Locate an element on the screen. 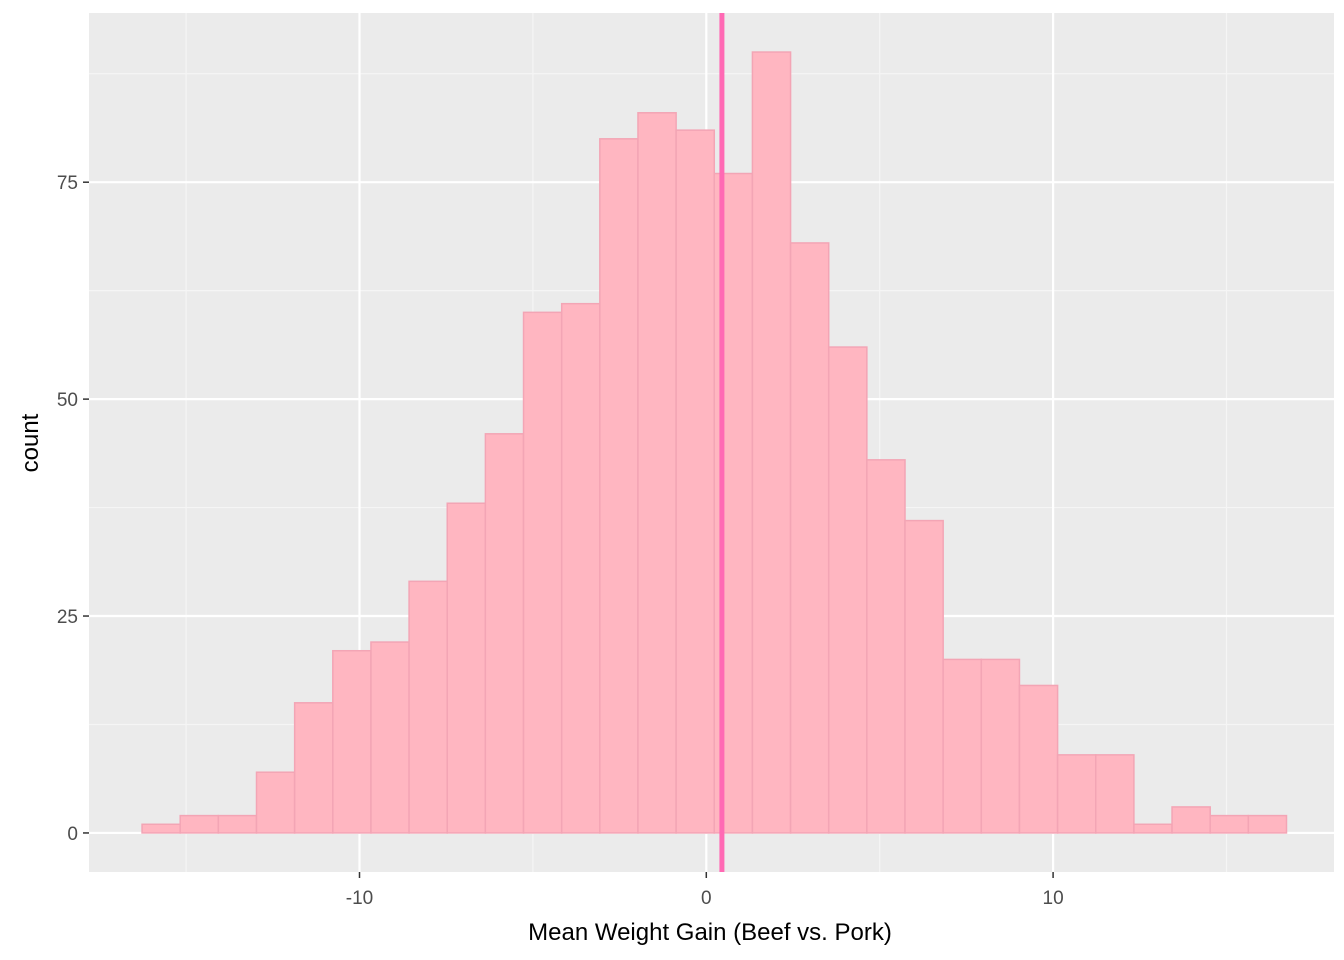  x-tick-label: -10 is located at coordinates (359, 898).